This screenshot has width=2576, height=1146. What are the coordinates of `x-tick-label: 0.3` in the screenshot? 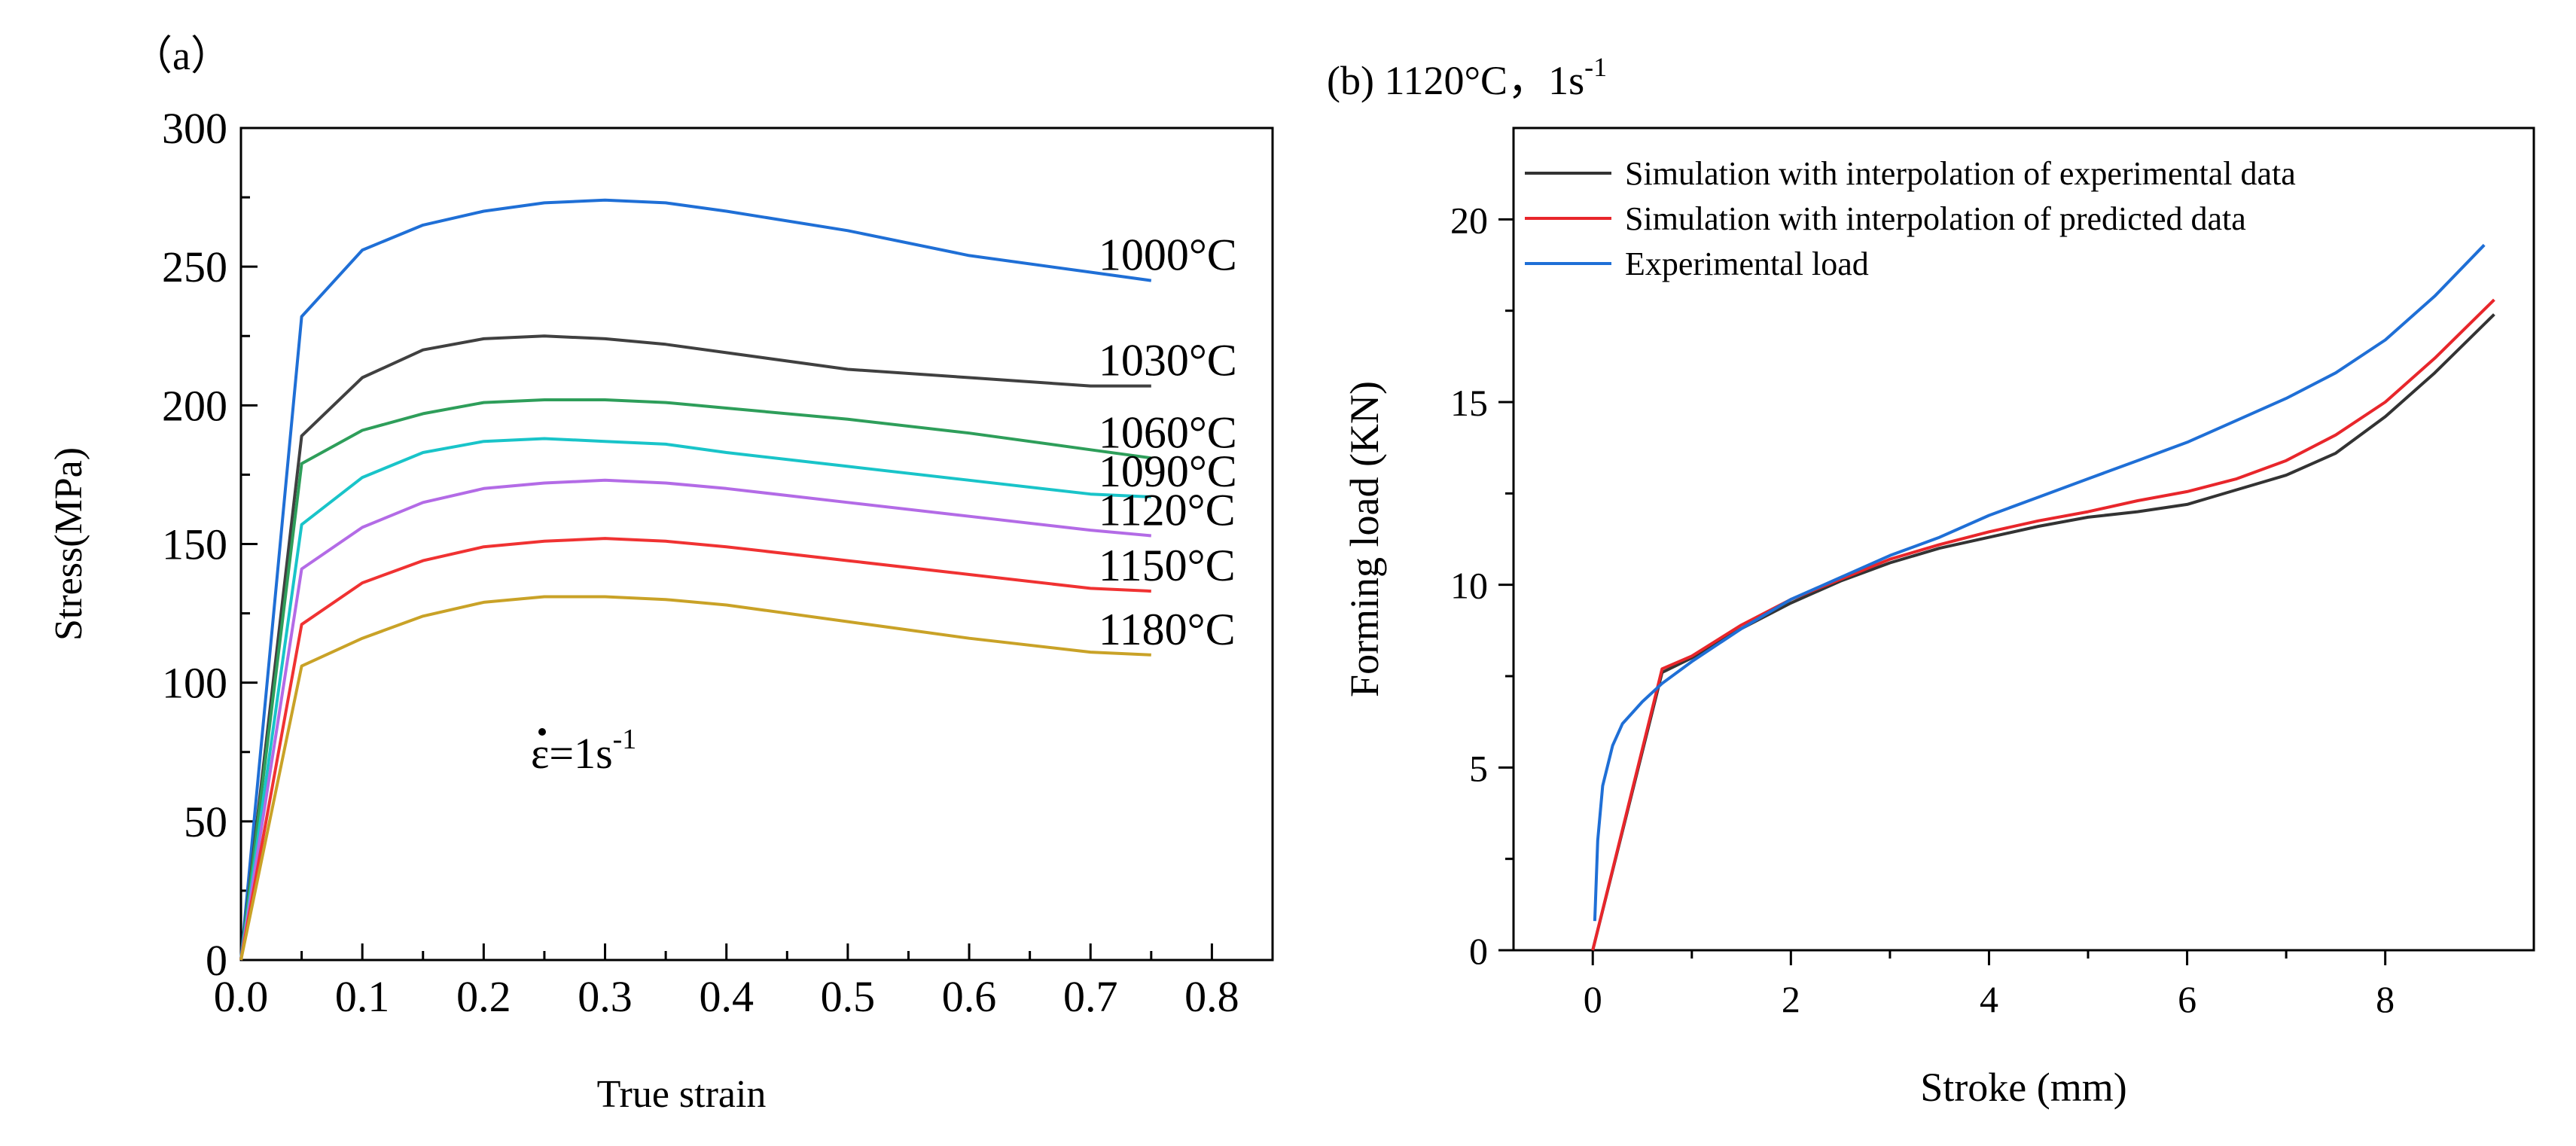 It's located at (605, 996).